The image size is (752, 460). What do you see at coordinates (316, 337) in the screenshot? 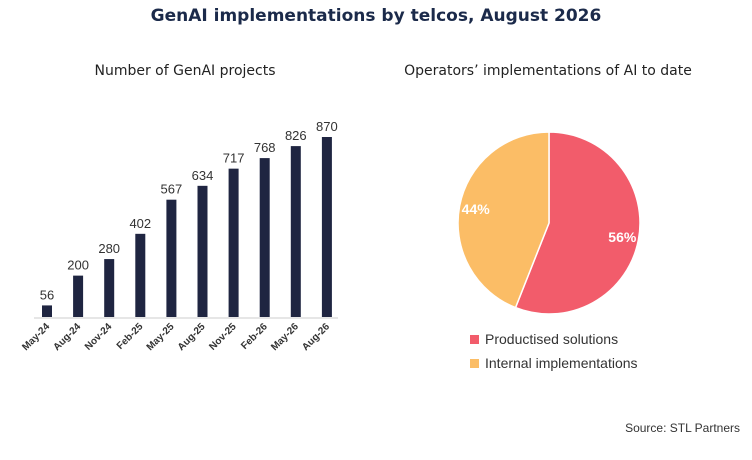
I see `x-tick-label: Aug-26` at bounding box center [316, 337].